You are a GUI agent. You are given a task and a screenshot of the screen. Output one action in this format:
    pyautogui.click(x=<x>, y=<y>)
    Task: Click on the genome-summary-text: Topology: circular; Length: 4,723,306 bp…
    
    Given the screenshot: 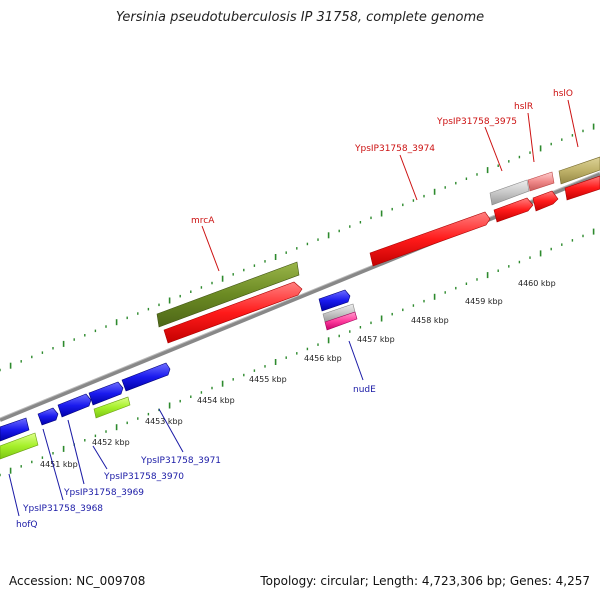 What is the action you would take?
    pyautogui.click(x=425, y=581)
    